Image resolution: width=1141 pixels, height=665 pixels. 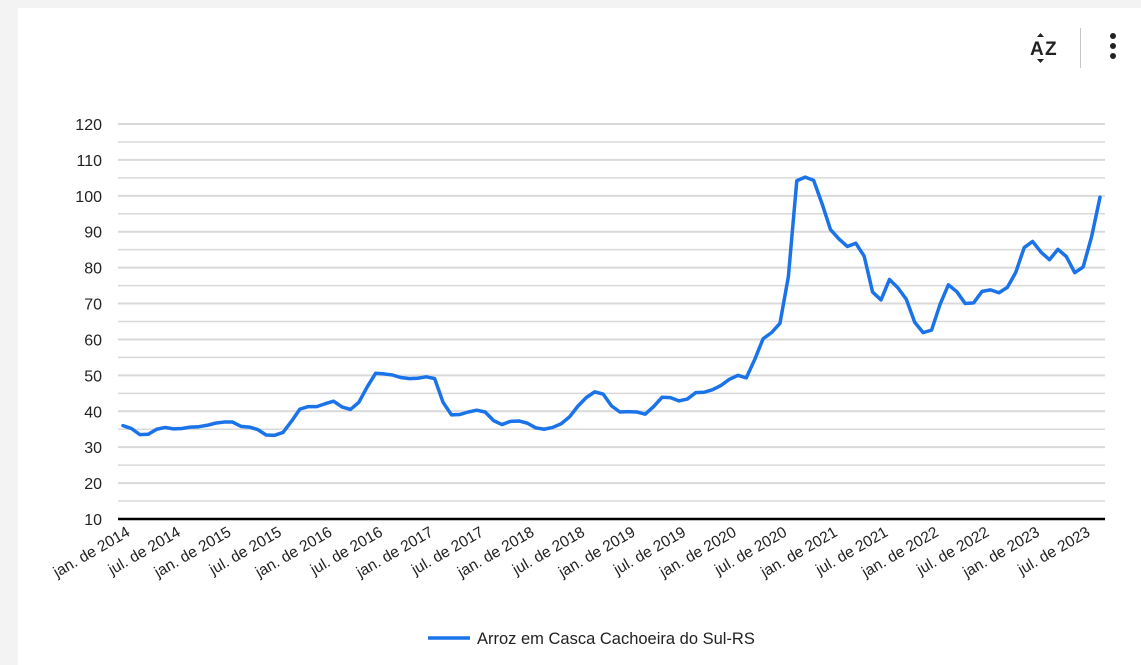 I want to click on sort-az-button: A Z, so click(x=1046, y=48).